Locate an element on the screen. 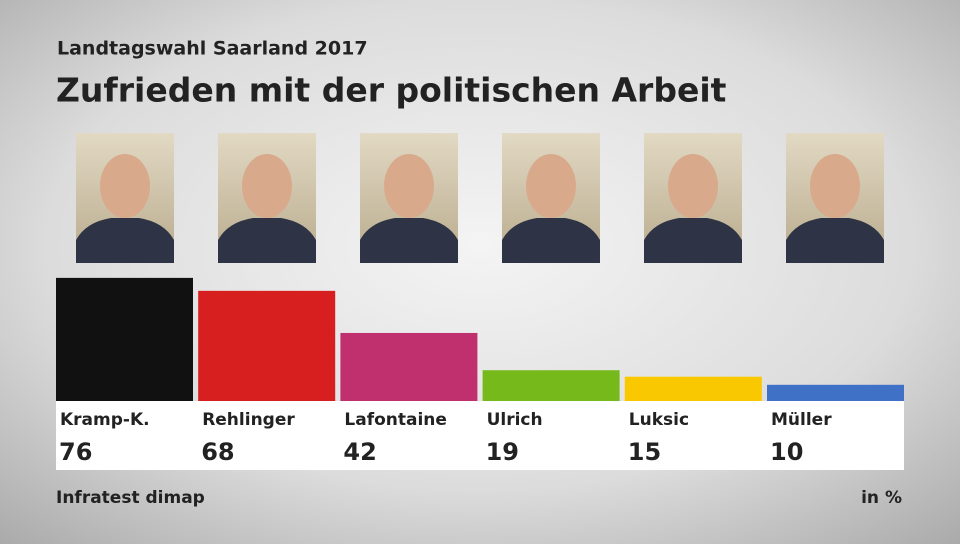 The image size is (960, 544). category-label: Müller is located at coordinates (801, 420).